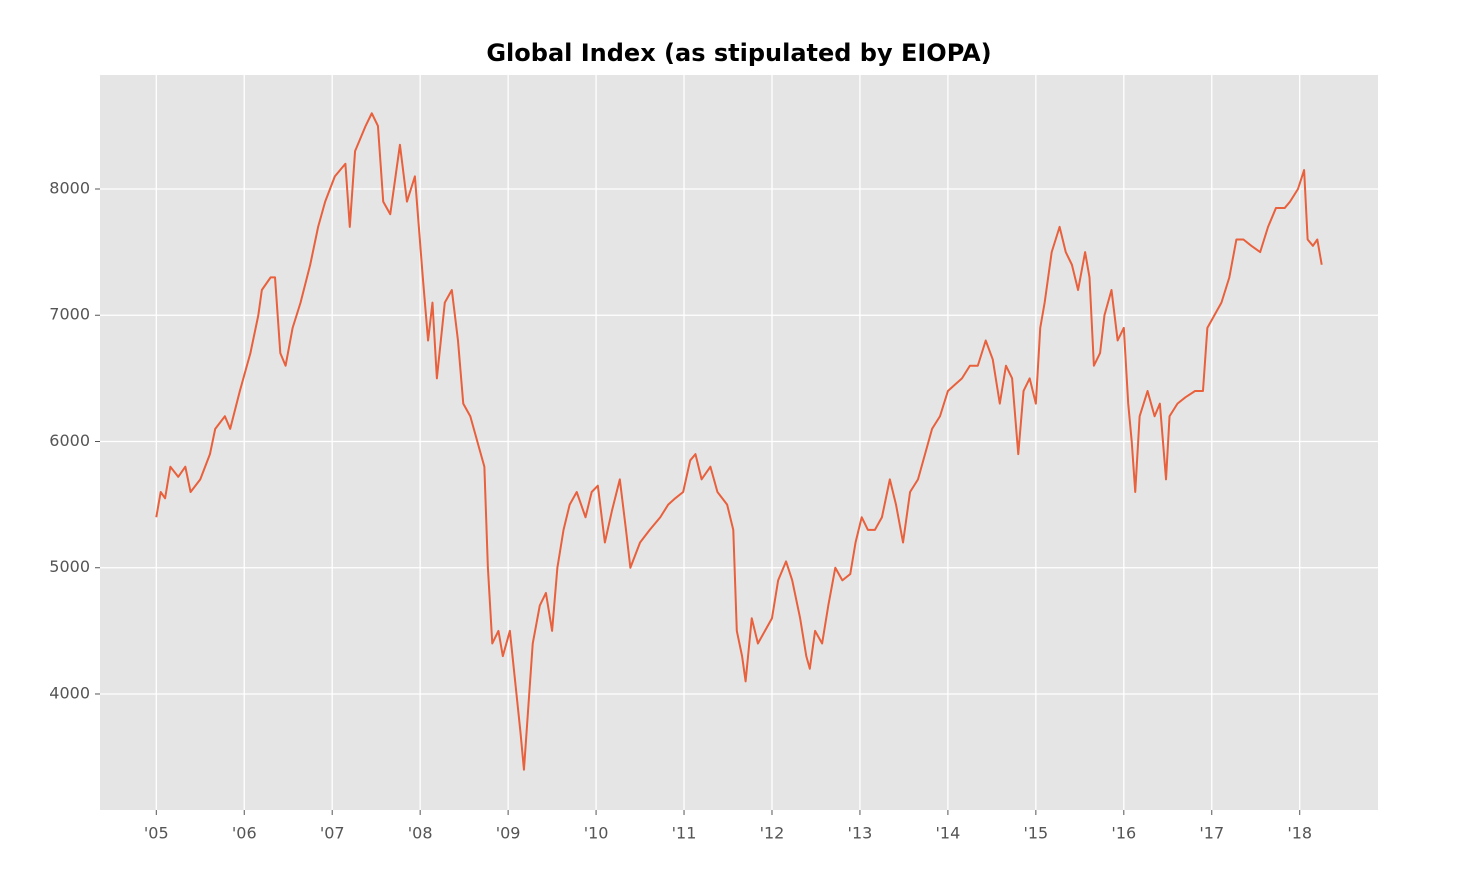 The height and width of the screenshot is (878, 1459). I want to click on y-tick-label: 4000, so click(69, 692).